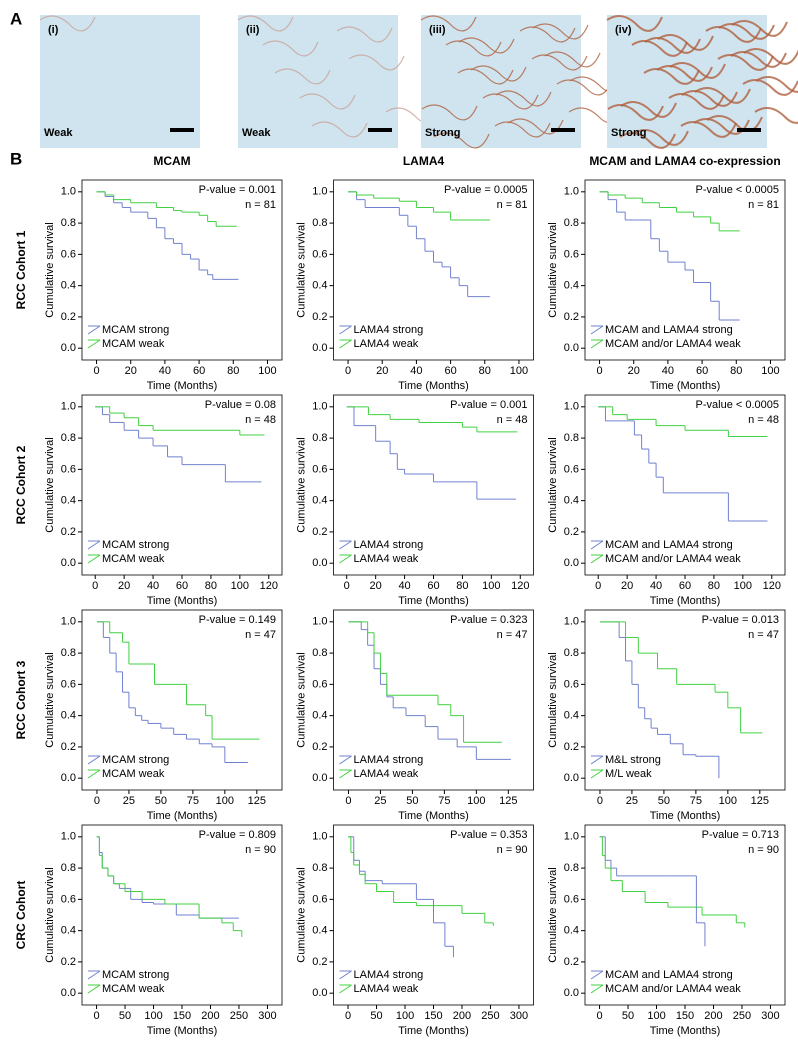 This screenshot has height=1055, width=798. I want to click on panel-label: B, so click(16, 158).